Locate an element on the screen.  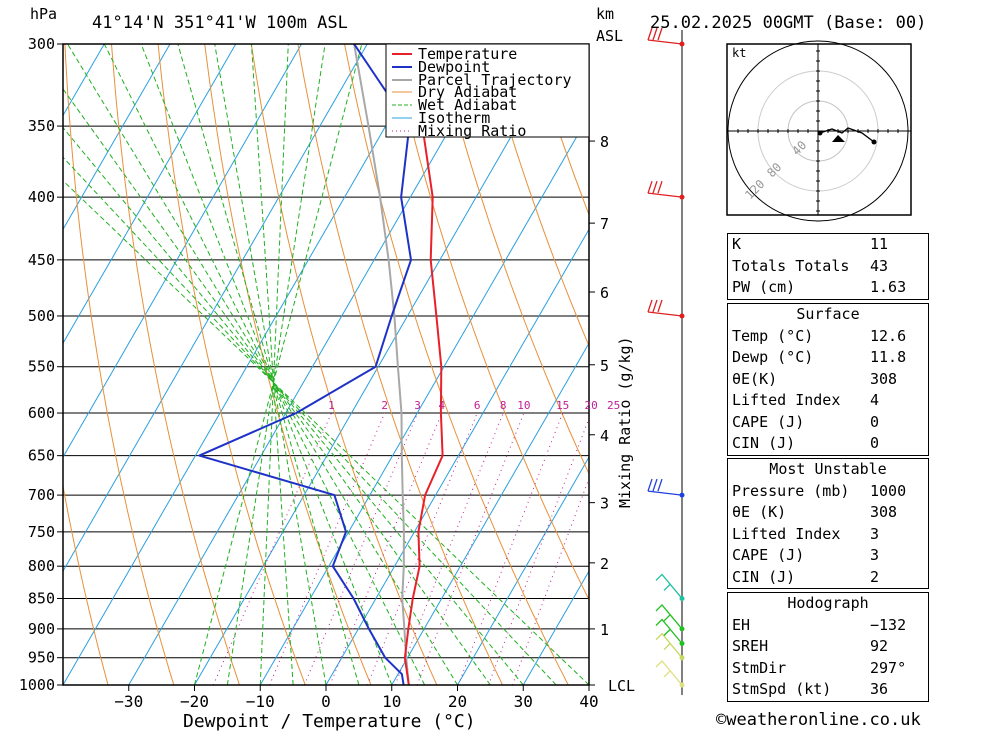
legend-dry-adiabat: Dry Adiabat is located at coordinates (467, 92).